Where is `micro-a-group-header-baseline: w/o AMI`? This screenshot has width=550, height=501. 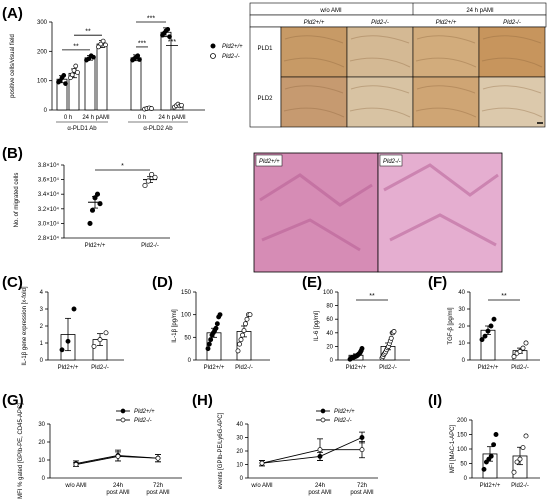 micro-a-group-header-baseline: w/o AMI is located at coordinates (330, 11).